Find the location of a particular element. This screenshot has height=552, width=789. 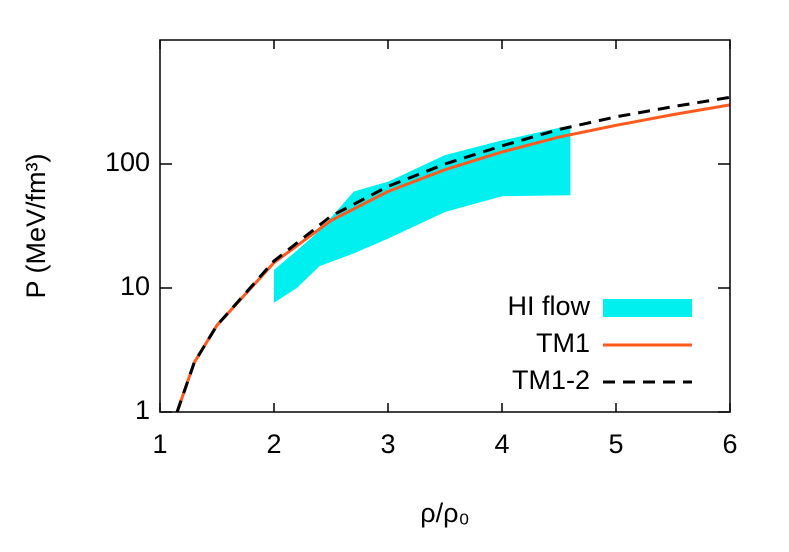

x-tick-label: 4 is located at coordinates (501, 444).